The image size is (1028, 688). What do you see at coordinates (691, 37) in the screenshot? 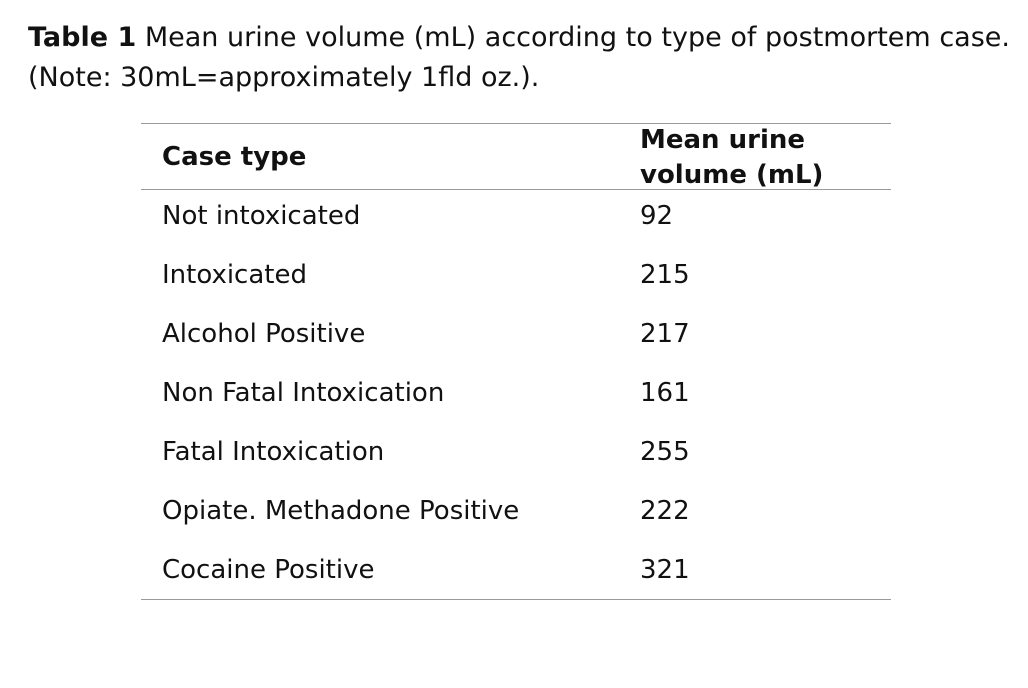
I see `caption-word: type` at bounding box center [691, 37].